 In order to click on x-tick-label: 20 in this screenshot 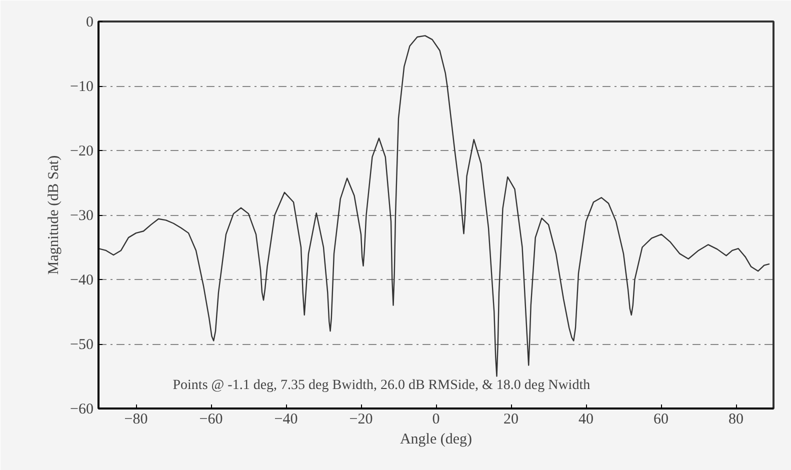, I will do `click(511, 420)`.